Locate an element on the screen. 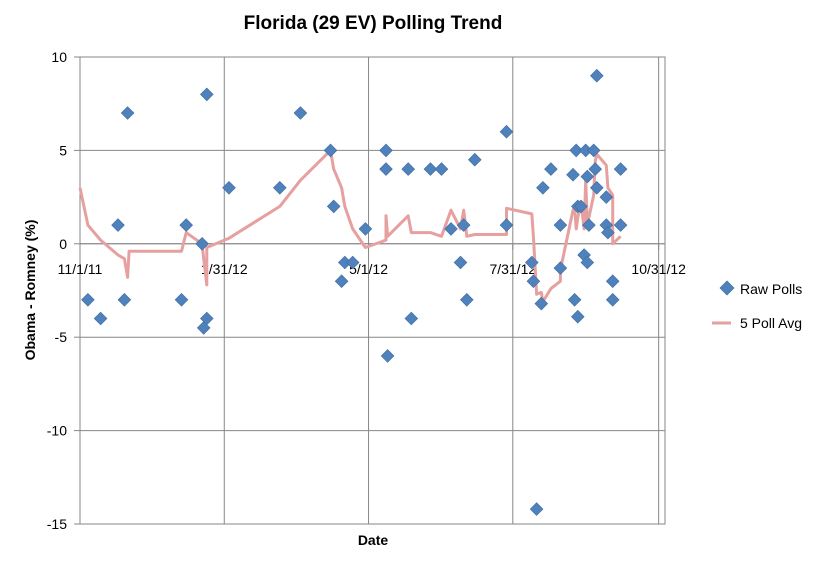  legend: Raw Polls 5 Poll Avg is located at coordinates (757, 305).